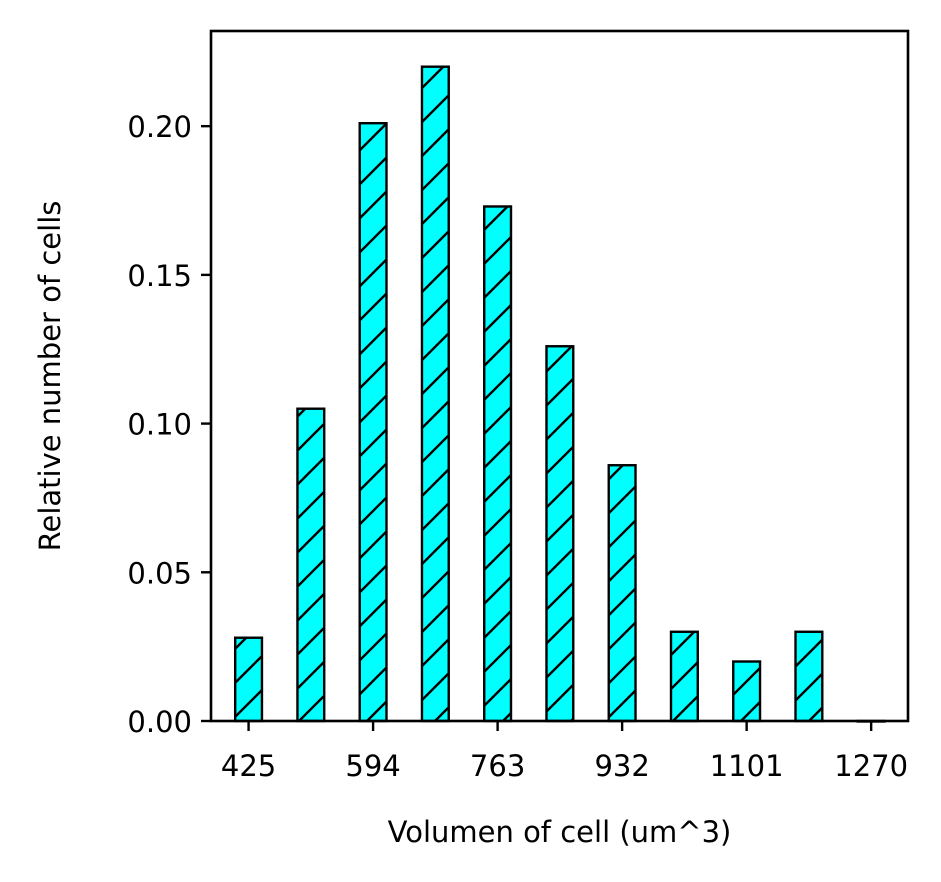 This screenshot has height=882, width=941. What do you see at coordinates (159, 573) in the screenshot?
I see `y-tick-label: 0.05` at bounding box center [159, 573].